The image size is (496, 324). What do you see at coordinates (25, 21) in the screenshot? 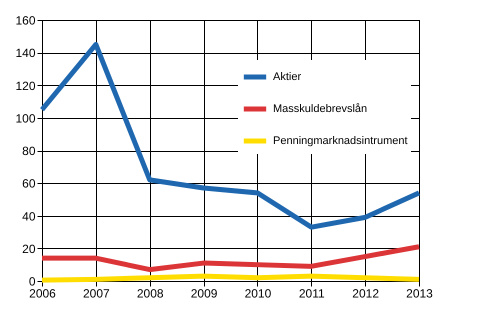
I see `y-tick-label: 160` at bounding box center [25, 21].